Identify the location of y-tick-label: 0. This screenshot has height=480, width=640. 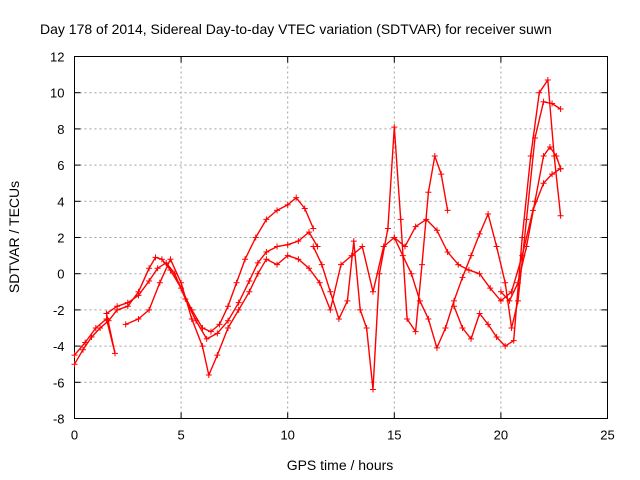
(60, 274).